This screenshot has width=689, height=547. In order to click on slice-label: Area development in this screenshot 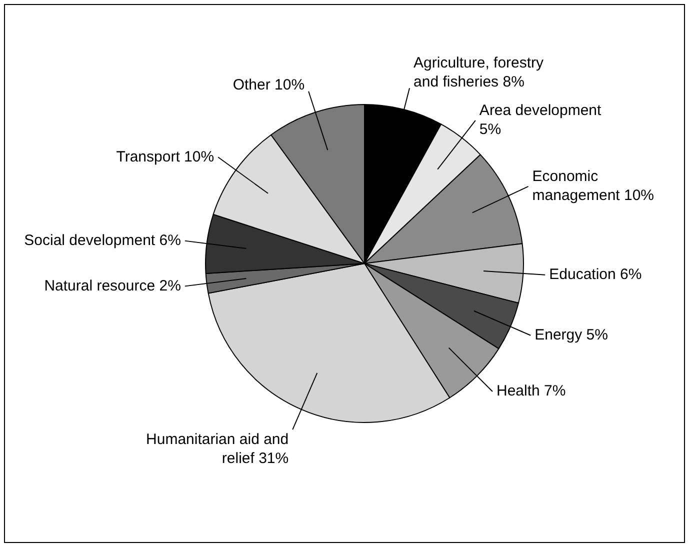, I will do `click(540, 111)`.